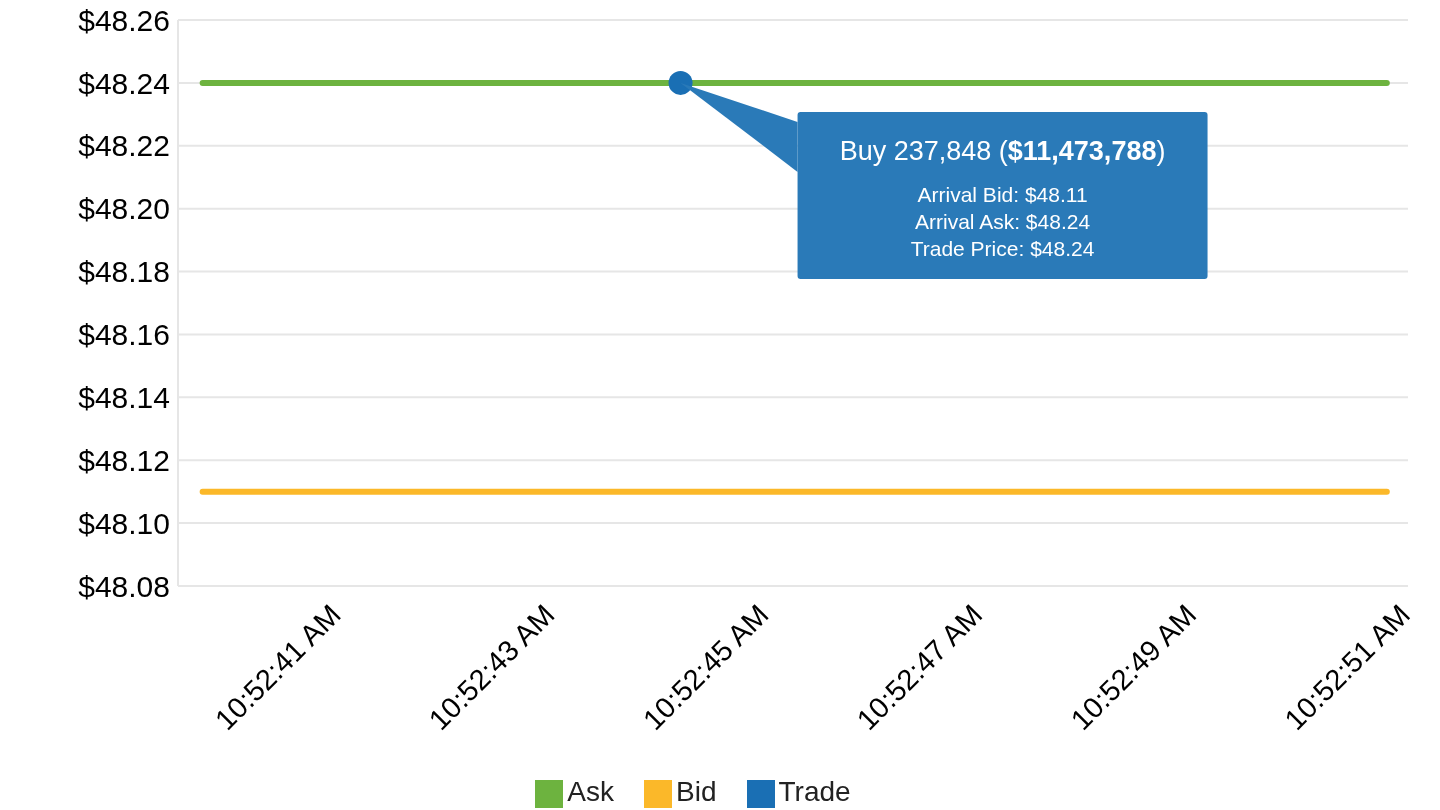 This screenshot has width=1440, height=810. What do you see at coordinates (124, 83) in the screenshot?
I see `y-tick-label: $48.24` at bounding box center [124, 83].